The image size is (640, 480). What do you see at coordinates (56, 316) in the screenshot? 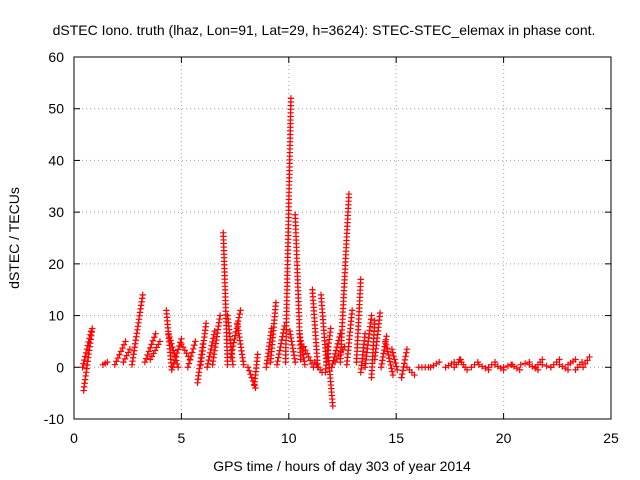
I see `y-tick-label: 10` at bounding box center [56, 316].